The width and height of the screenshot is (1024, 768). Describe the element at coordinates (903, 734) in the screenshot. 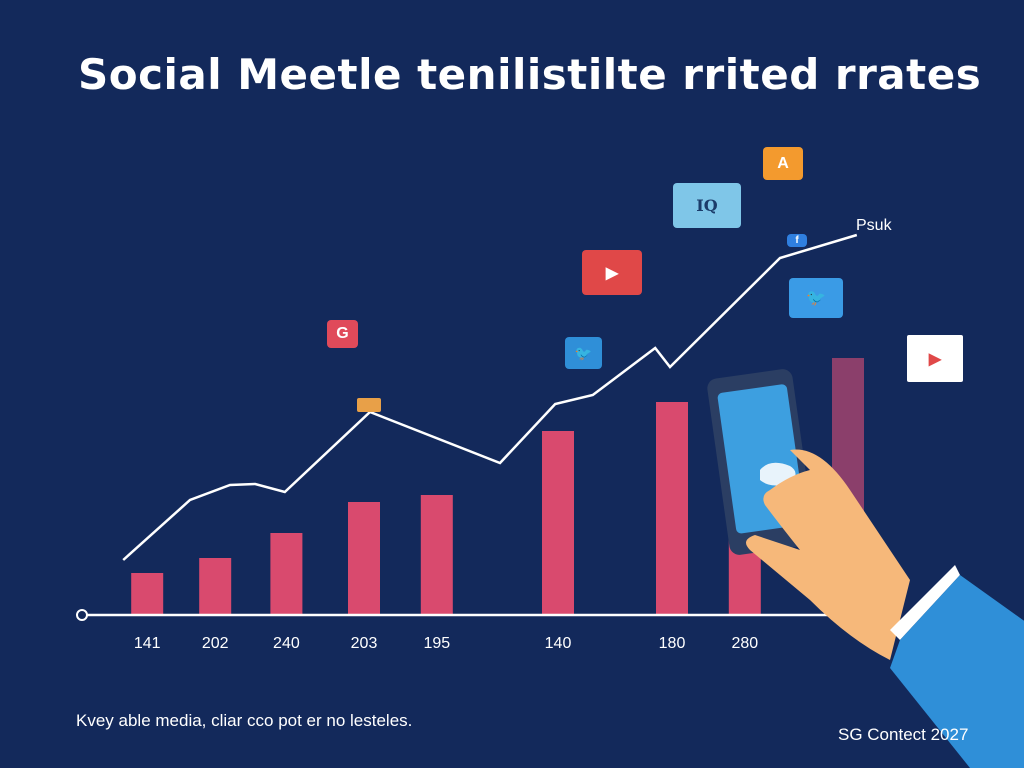

I see `credit-text: SG Contect 2027` at that location.